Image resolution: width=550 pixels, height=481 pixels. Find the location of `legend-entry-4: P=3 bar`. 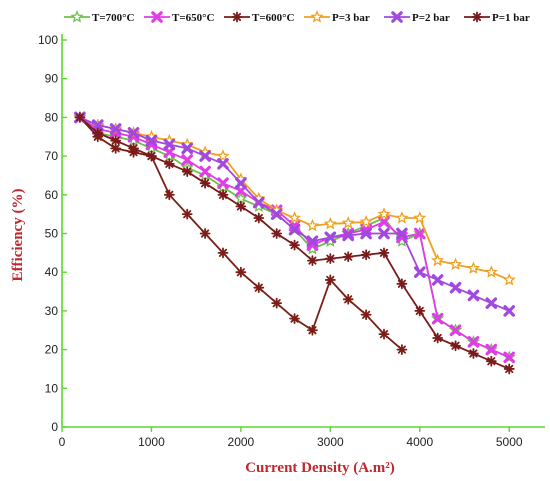

legend-entry-4: P=3 bar is located at coordinates (337, 17).